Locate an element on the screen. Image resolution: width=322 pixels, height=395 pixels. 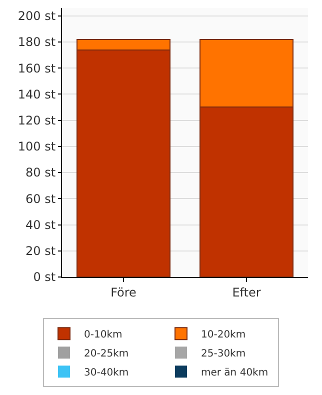
y-tick-label: 120 st is located at coordinates (37, 121).